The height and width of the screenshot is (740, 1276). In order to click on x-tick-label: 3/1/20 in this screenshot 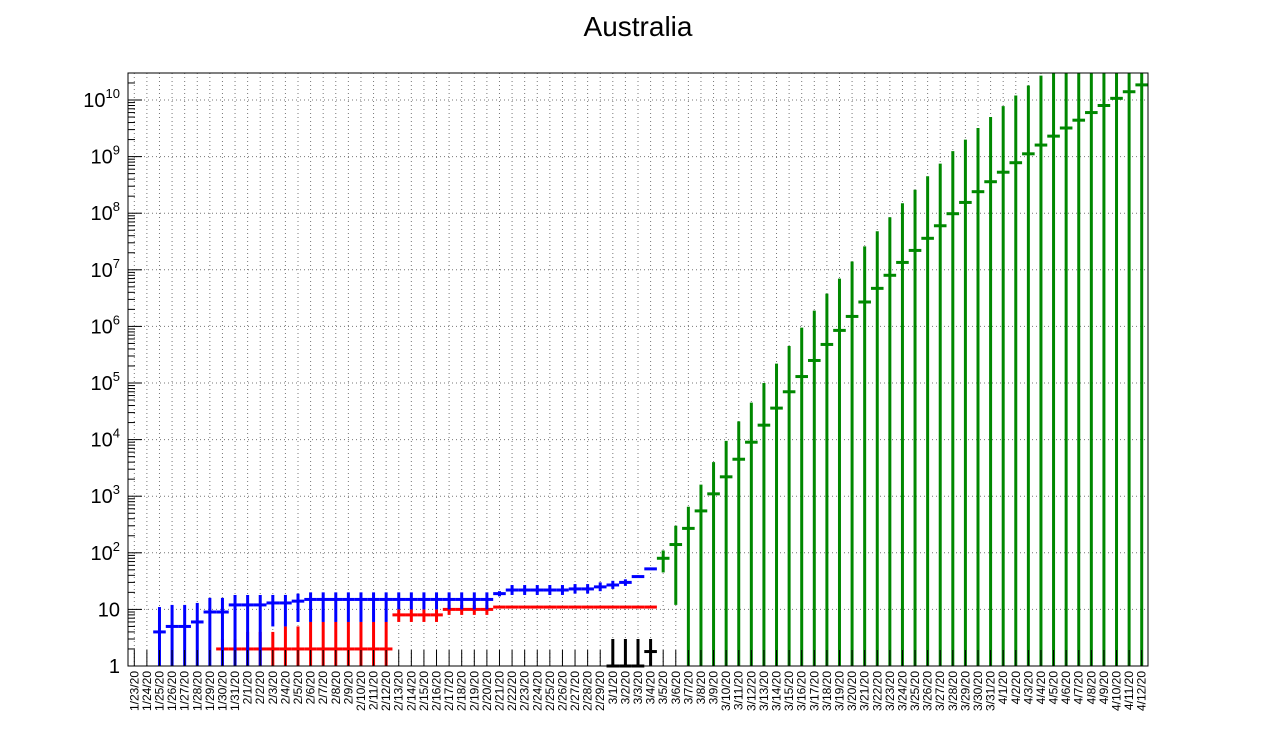, I will do `click(613, 688)`.